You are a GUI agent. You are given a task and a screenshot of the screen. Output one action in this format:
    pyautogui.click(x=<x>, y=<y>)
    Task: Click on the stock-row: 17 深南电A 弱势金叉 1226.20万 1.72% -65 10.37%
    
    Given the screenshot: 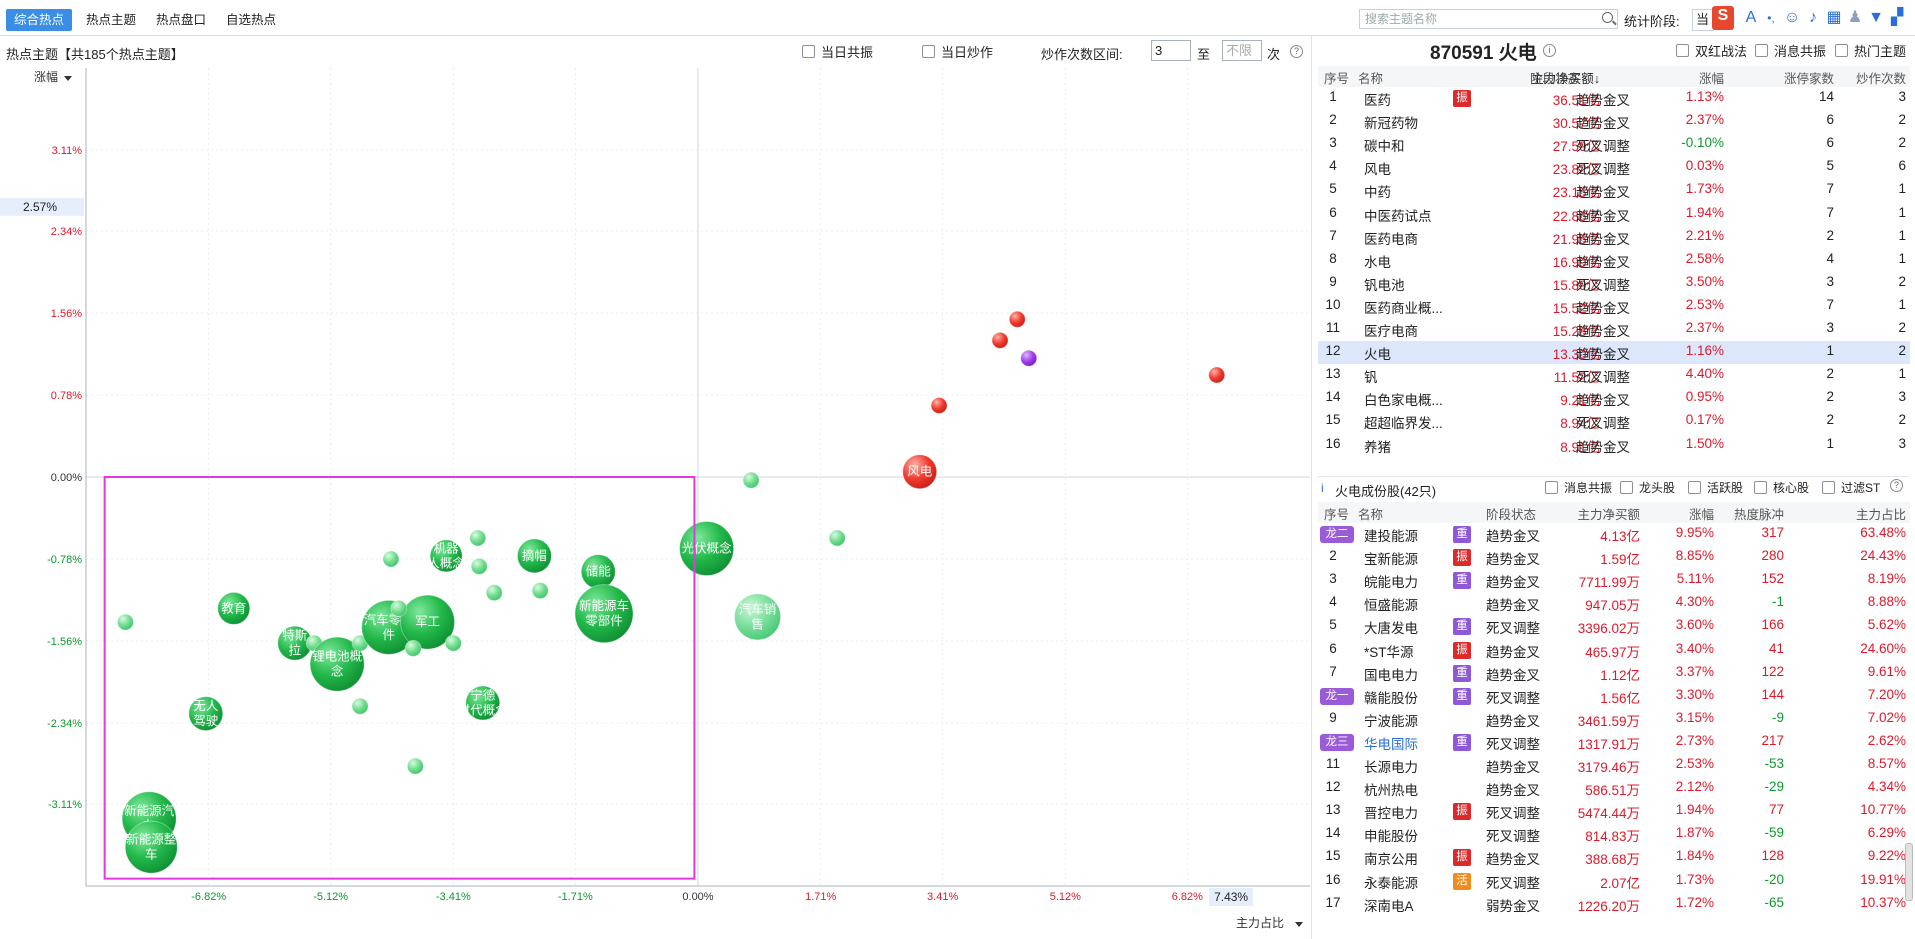 What is the action you would take?
    pyautogui.click(x=1614, y=904)
    